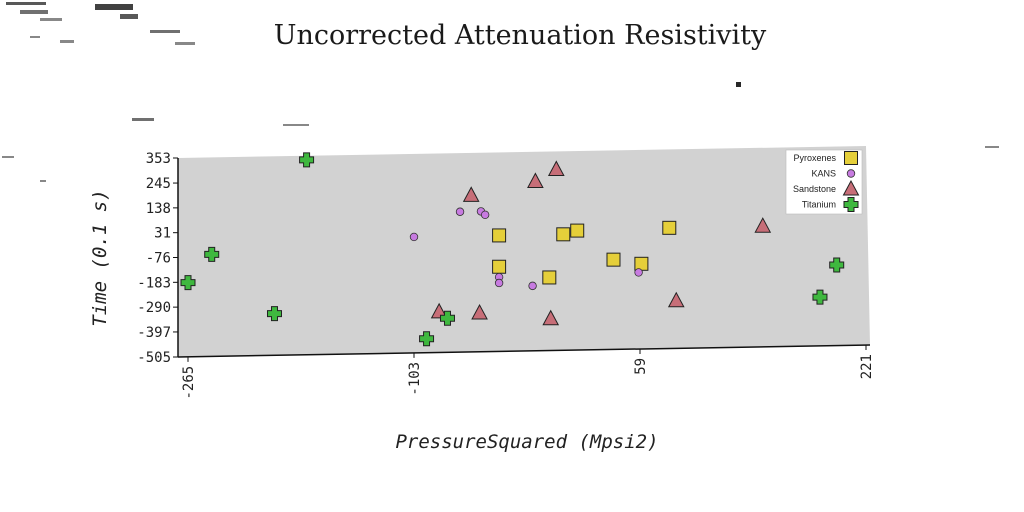 This screenshot has height=512, width=1024. I want to click on legend-label: Sandstone, so click(814, 189).